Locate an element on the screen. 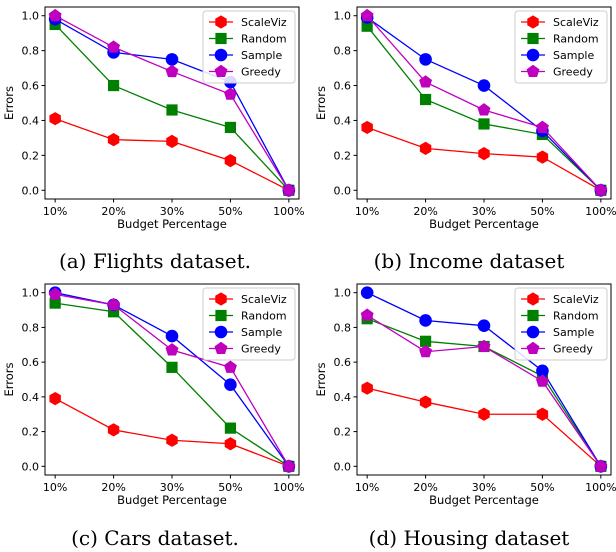  caption: (b) Income dataset is located at coordinates (469, 261).